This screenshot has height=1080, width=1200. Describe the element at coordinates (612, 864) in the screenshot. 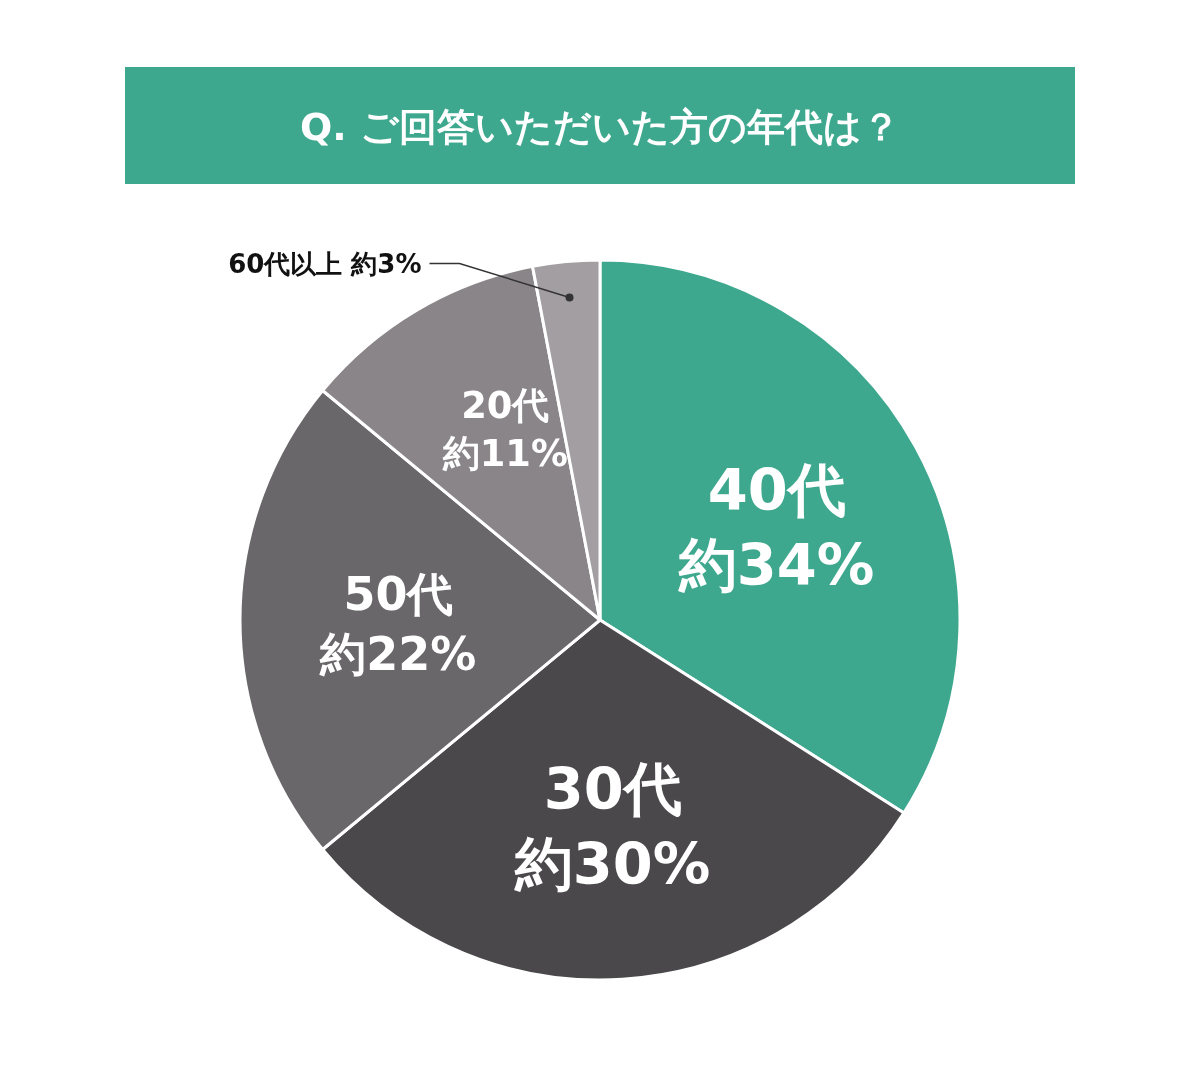

I see `data-label: 約30%` at that location.